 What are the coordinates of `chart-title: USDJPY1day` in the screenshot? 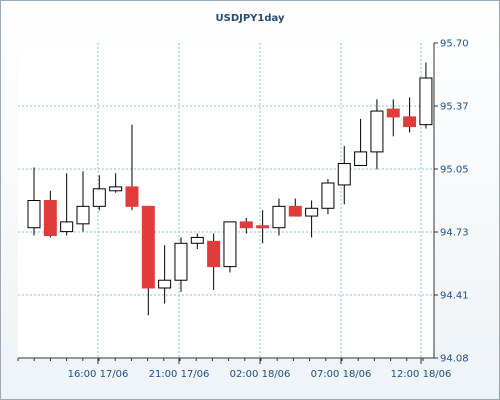 It's located at (250, 18).